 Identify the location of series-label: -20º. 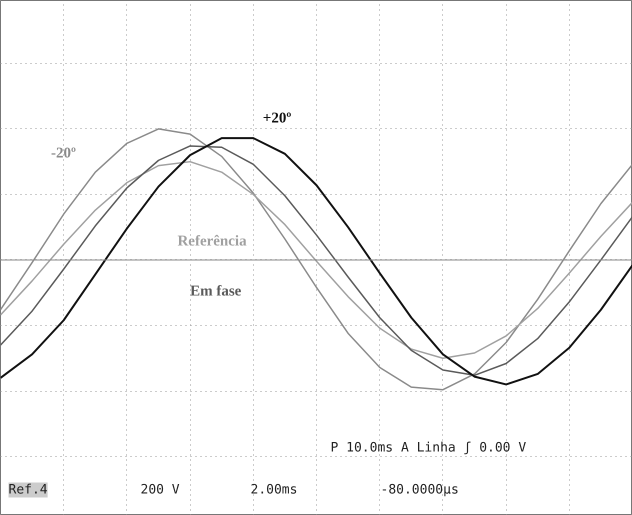
(63, 154).